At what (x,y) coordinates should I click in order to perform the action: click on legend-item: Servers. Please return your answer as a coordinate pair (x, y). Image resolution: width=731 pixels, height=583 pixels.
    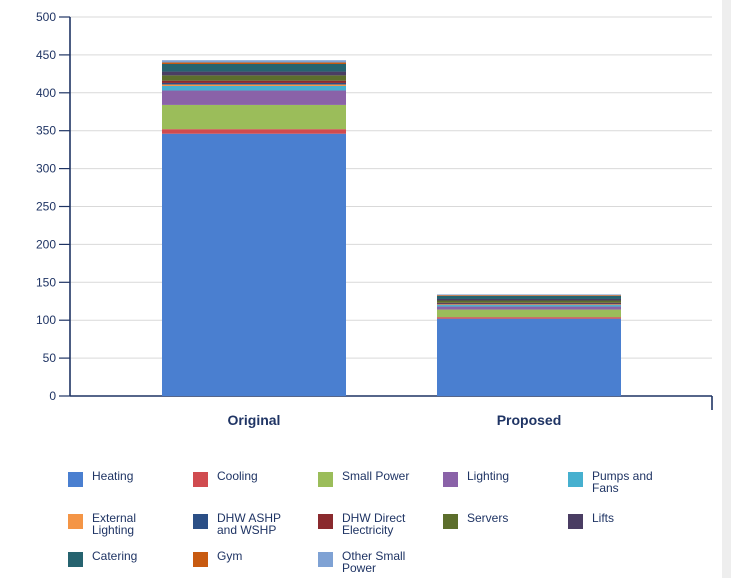
    Looking at the image, I should click on (500, 520).